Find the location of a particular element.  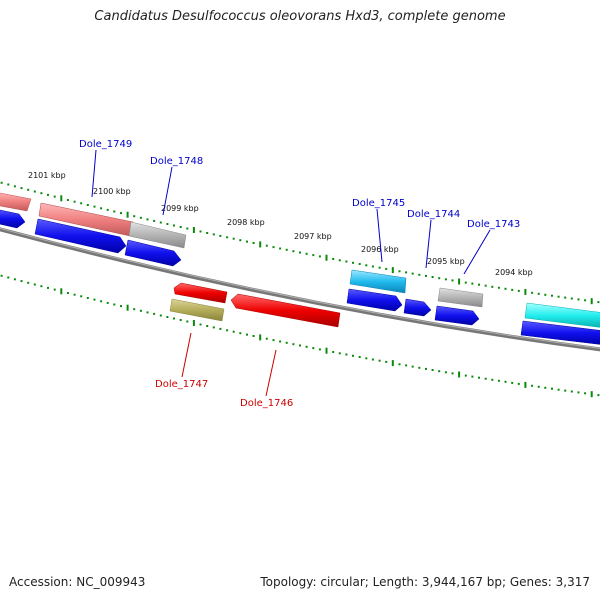

scale-label-2098: 2098 kbp is located at coordinates (246, 222).